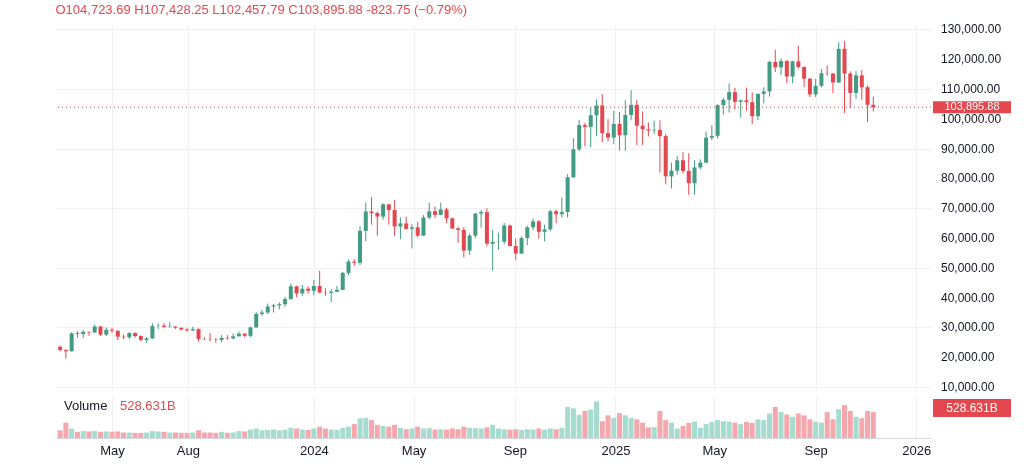 Image resolution: width=1024 pixels, height=469 pixels. What do you see at coordinates (261, 10) in the screenshot?
I see `chart-title: O104,723.69 H107,428.25 L102,457.79 C103,895.88 -823.75 (−0.79%)` at bounding box center [261, 10].